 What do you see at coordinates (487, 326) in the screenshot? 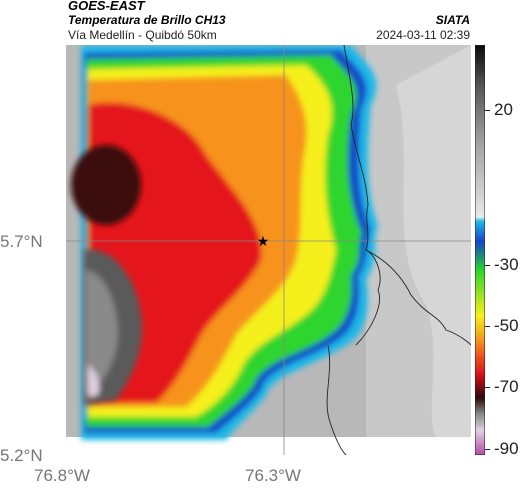
I see `cbar-tick-m50` at bounding box center [487, 326].